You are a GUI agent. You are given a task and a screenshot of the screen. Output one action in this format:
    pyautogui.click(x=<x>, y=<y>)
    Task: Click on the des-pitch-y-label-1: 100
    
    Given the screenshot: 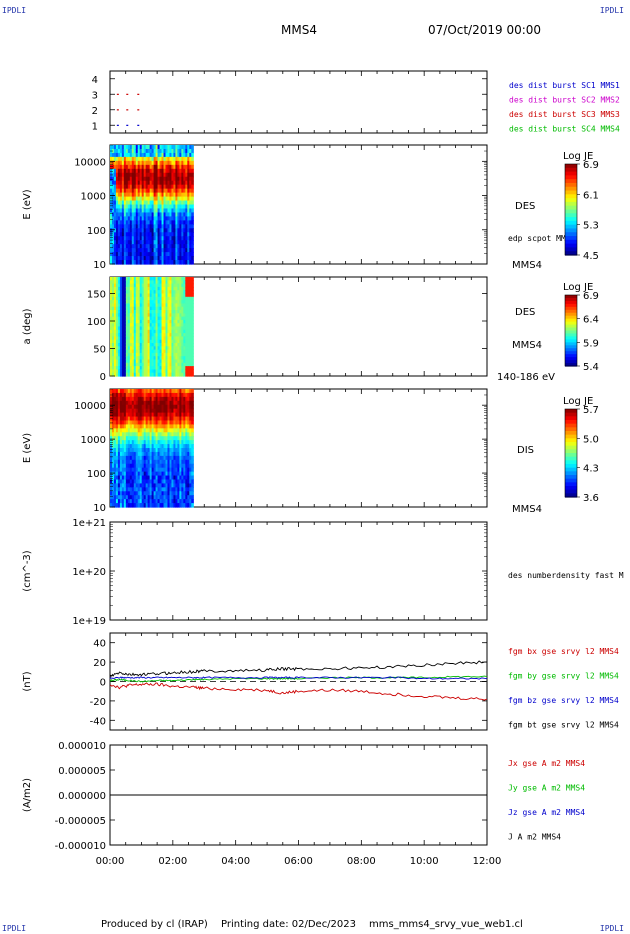 What is the action you would take?
    pyautogui.click(x=96, y=322)
    